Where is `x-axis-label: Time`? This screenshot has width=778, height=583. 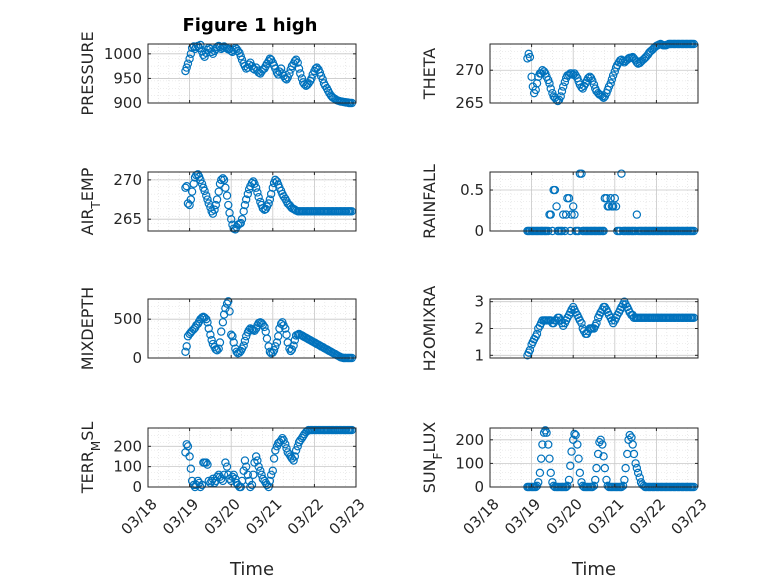
x-axis-label: Time is located at coordinates (251, 569).